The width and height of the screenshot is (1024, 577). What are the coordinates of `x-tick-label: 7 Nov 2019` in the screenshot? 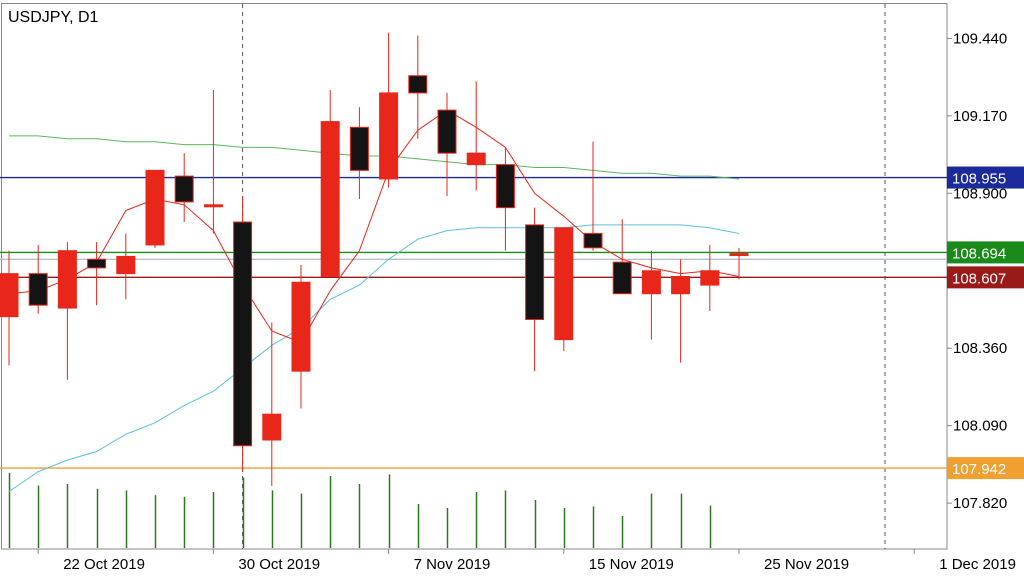 It's located at (452, 564).